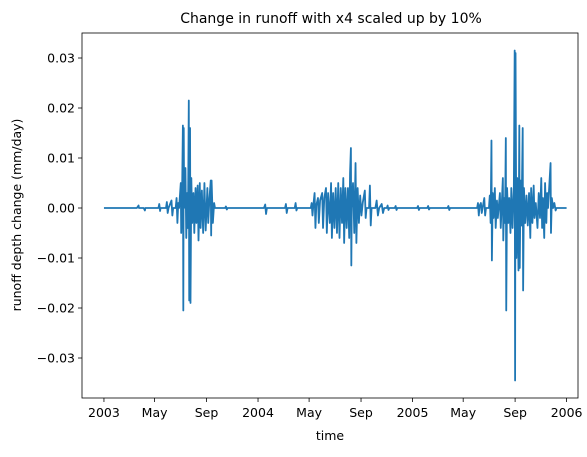 The width and height of the screenshot is (587, 457). Describe the element at coordinates (335, 409) in the screenshot. I see `x-axis-ticks: 2003 May Sep 2004 May Sep 2005 May Sep 2006` at that location.